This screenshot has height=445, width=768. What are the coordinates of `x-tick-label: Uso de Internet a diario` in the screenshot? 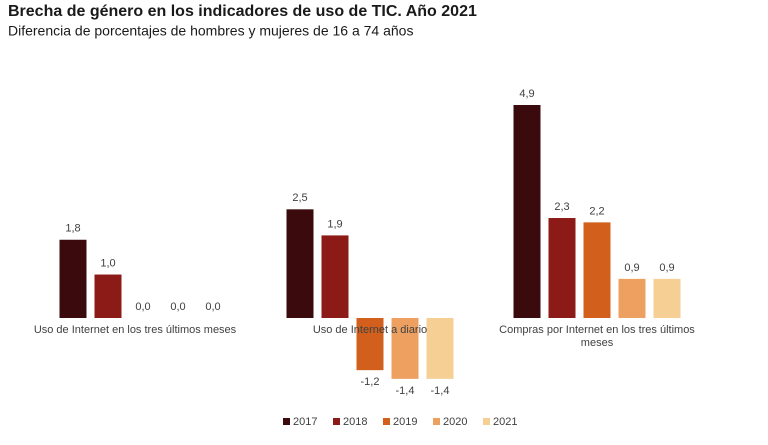 It's located at (370, 330).